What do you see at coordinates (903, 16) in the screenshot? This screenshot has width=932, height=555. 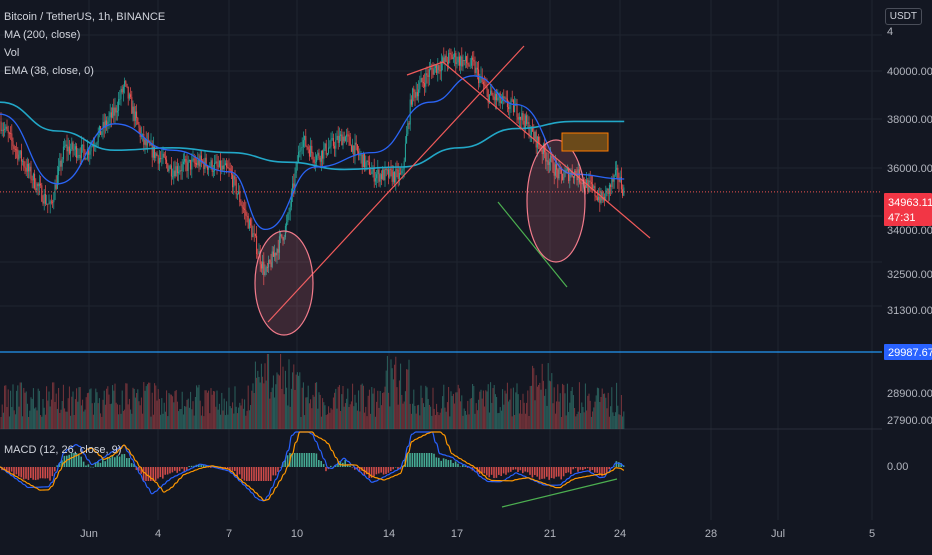 I see `currency-badge: USDT` at bounding box center [903, 16].